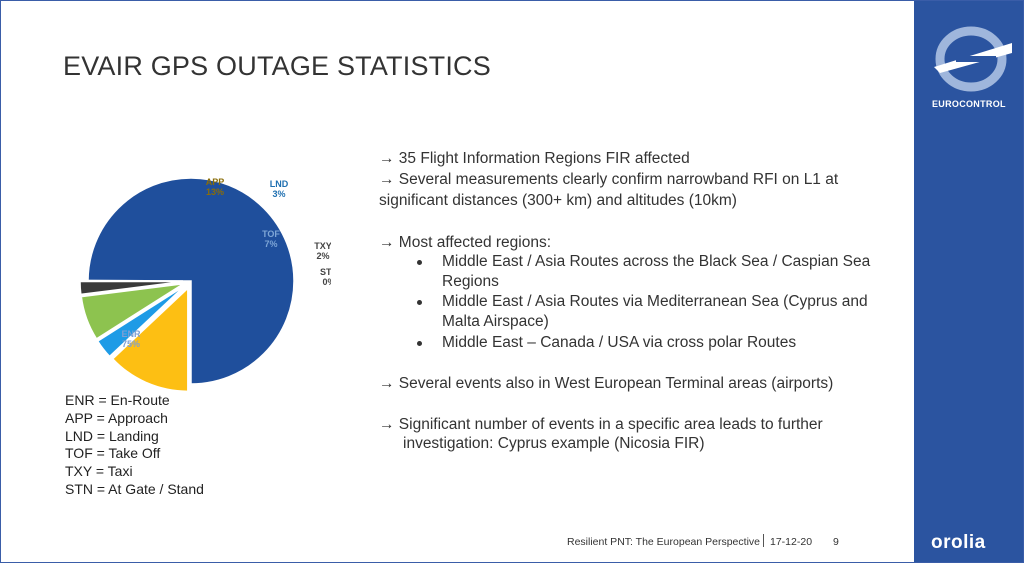  What do you see at coordinates (113, 453) in the screenshot?
I see `legend-item-tof: TOF = Take Off` at bounding box center [113, 453].